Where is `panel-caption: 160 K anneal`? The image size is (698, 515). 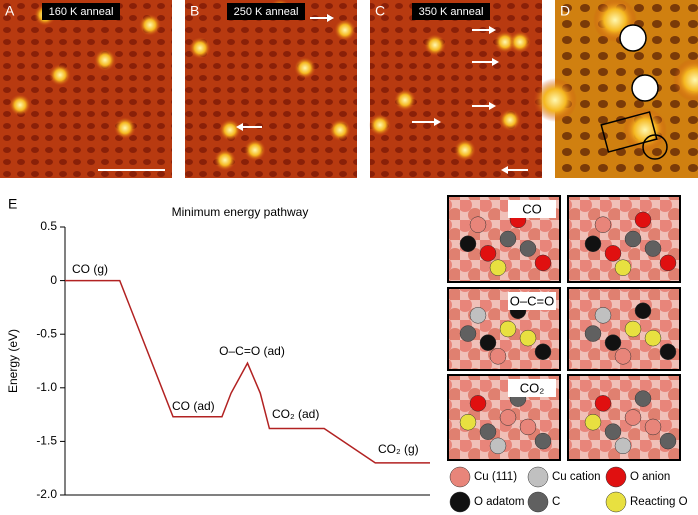 panel-caption: 160 K anneal is located at coordinates (81, 12).